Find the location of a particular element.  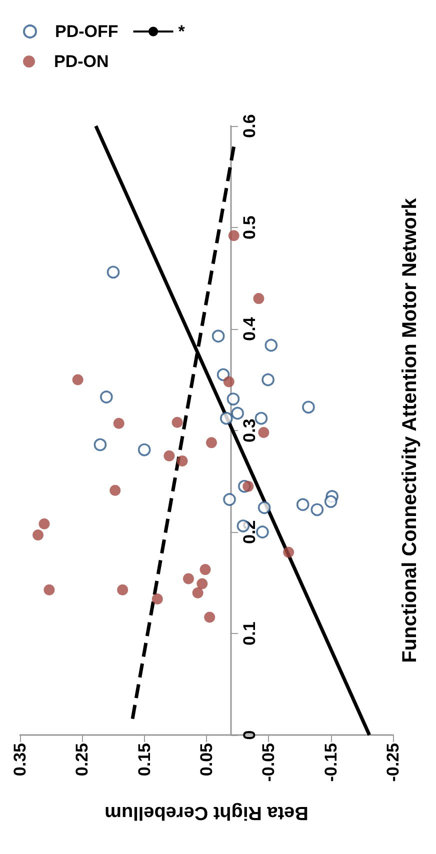

y-tick-label: 0.2 is located at coordinates (249, 532).